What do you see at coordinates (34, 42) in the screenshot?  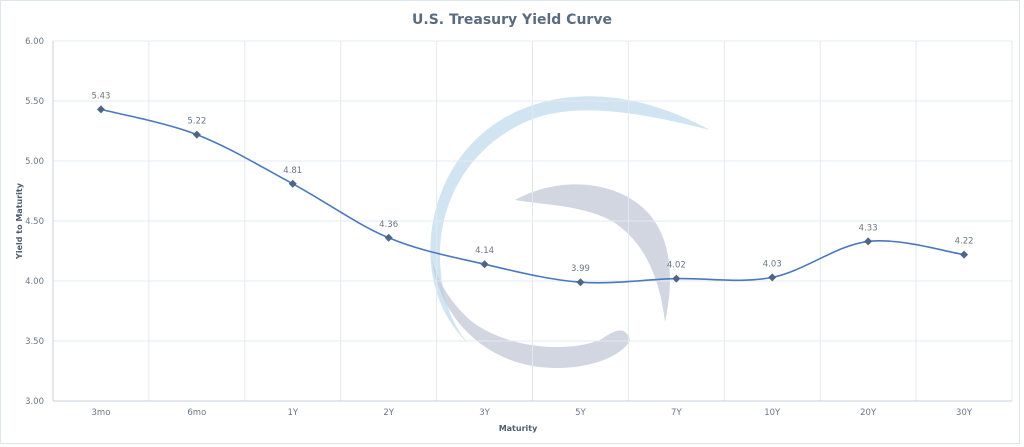 I see `y-tick-label: 6.00` at bounding box center [34, 42].